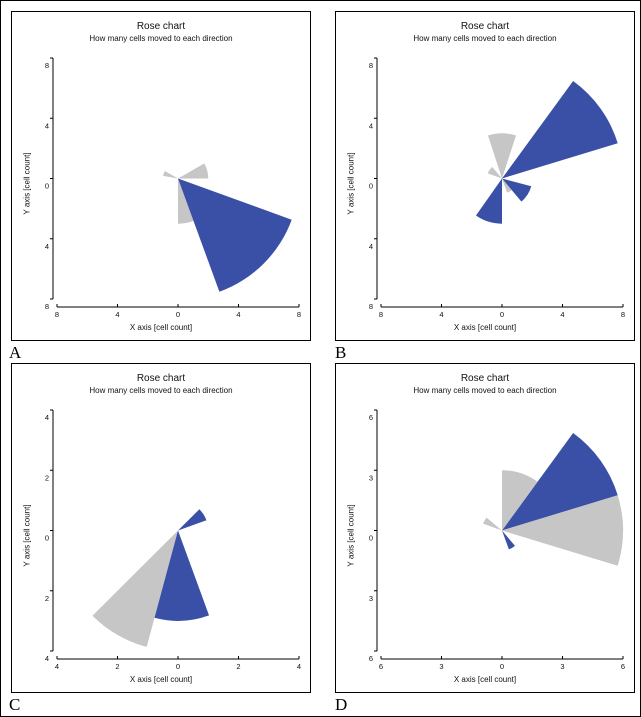  What do you see at coordinates (15, 704) in the screenshot?
I see `panel-letter-c: C` at bounding box center [15, 704].